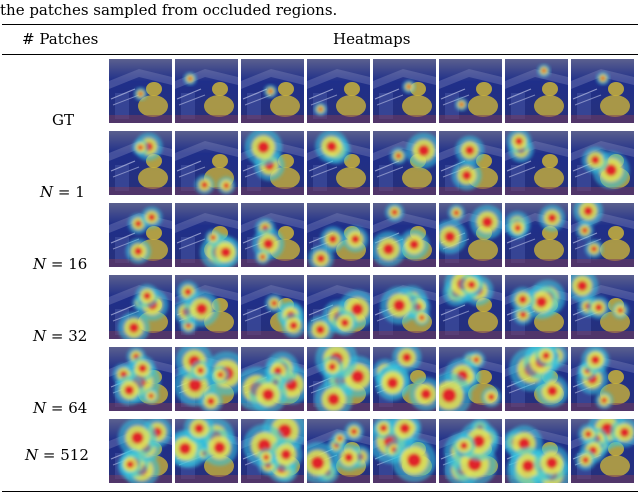  What do you see at coordinates (372, 39) in the screenshot?
I see `header-heatmaps: Heatmaps` at bounding box center [372, 39].